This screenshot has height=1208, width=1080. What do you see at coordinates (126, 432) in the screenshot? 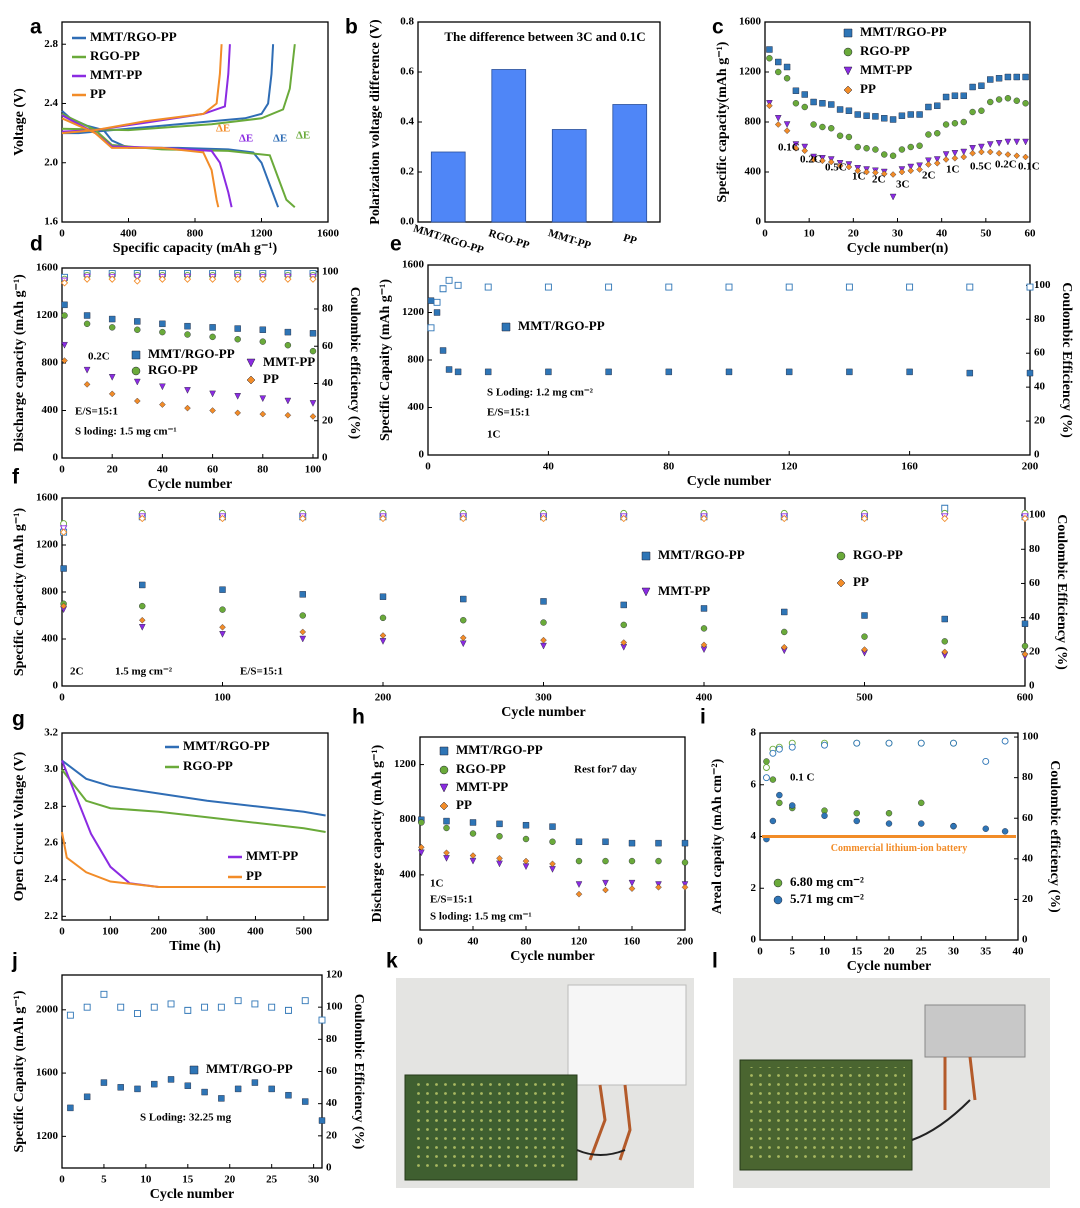
I see `annotation: S loding: 1.5 mg cm⁻¹` at bounding box center [126, 432].